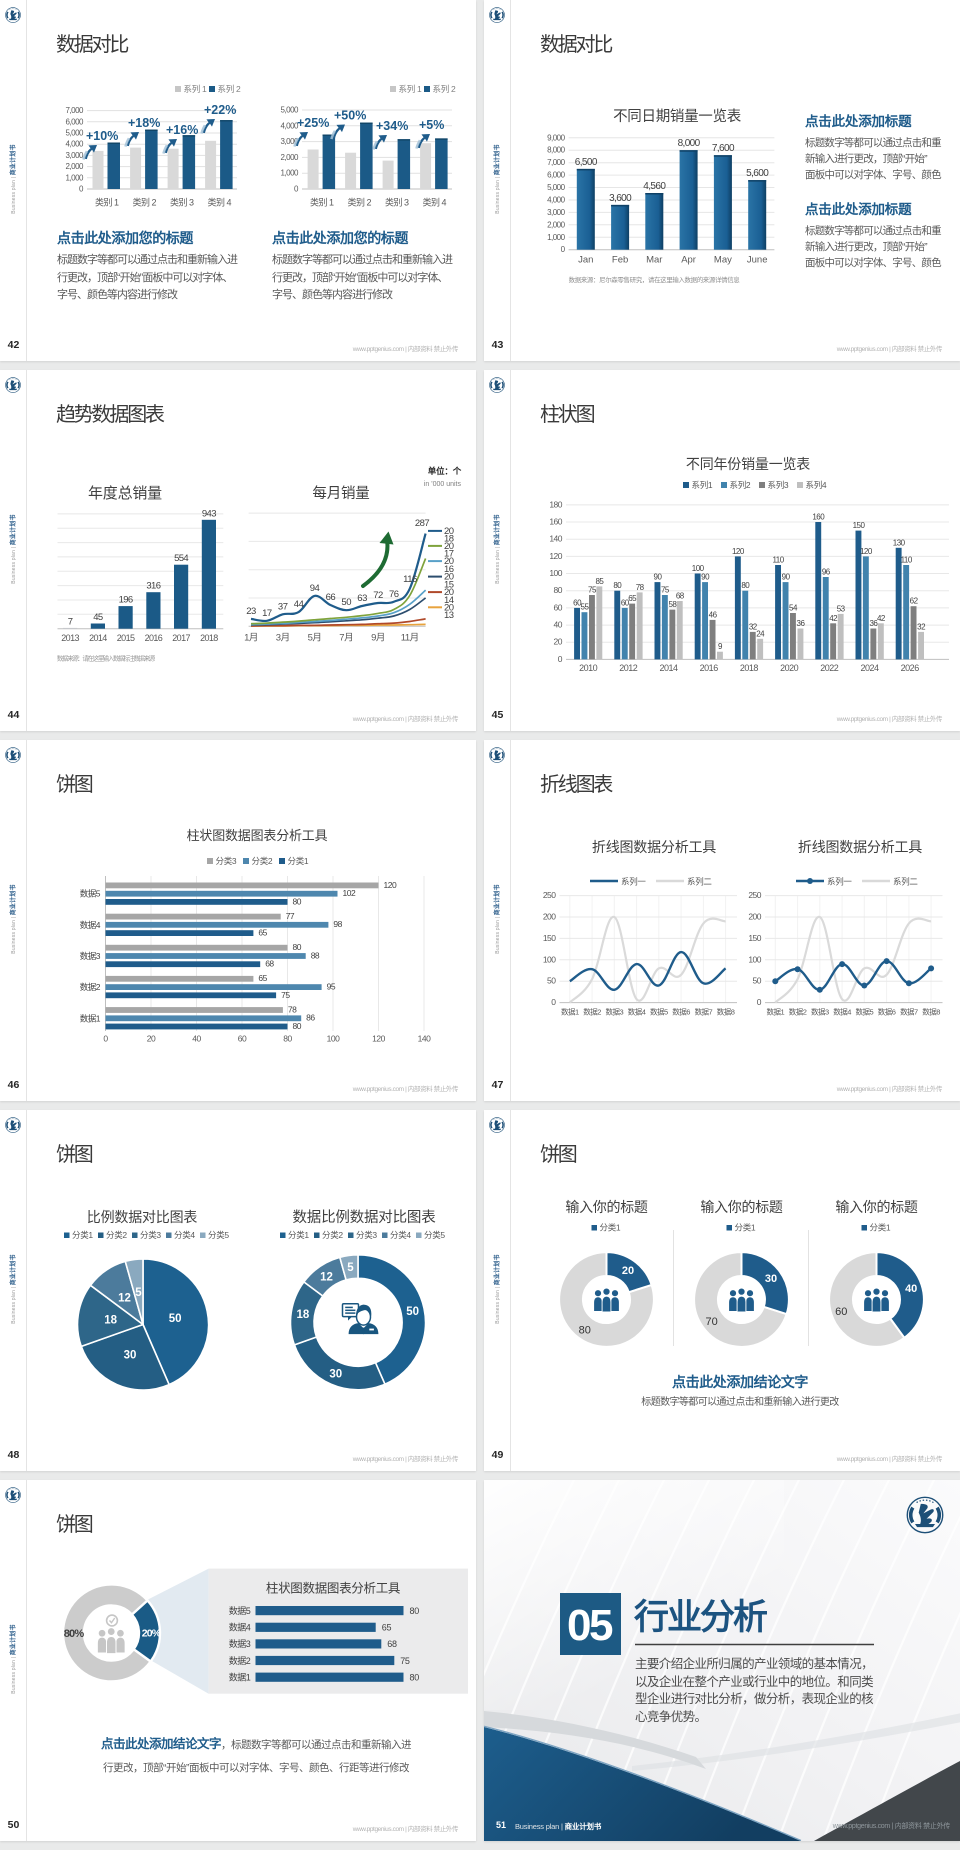 The image size is (960, 1850). Describe the element at coordinates (549, 938) in the screenshot. I see `svg-text: 150` at that location.